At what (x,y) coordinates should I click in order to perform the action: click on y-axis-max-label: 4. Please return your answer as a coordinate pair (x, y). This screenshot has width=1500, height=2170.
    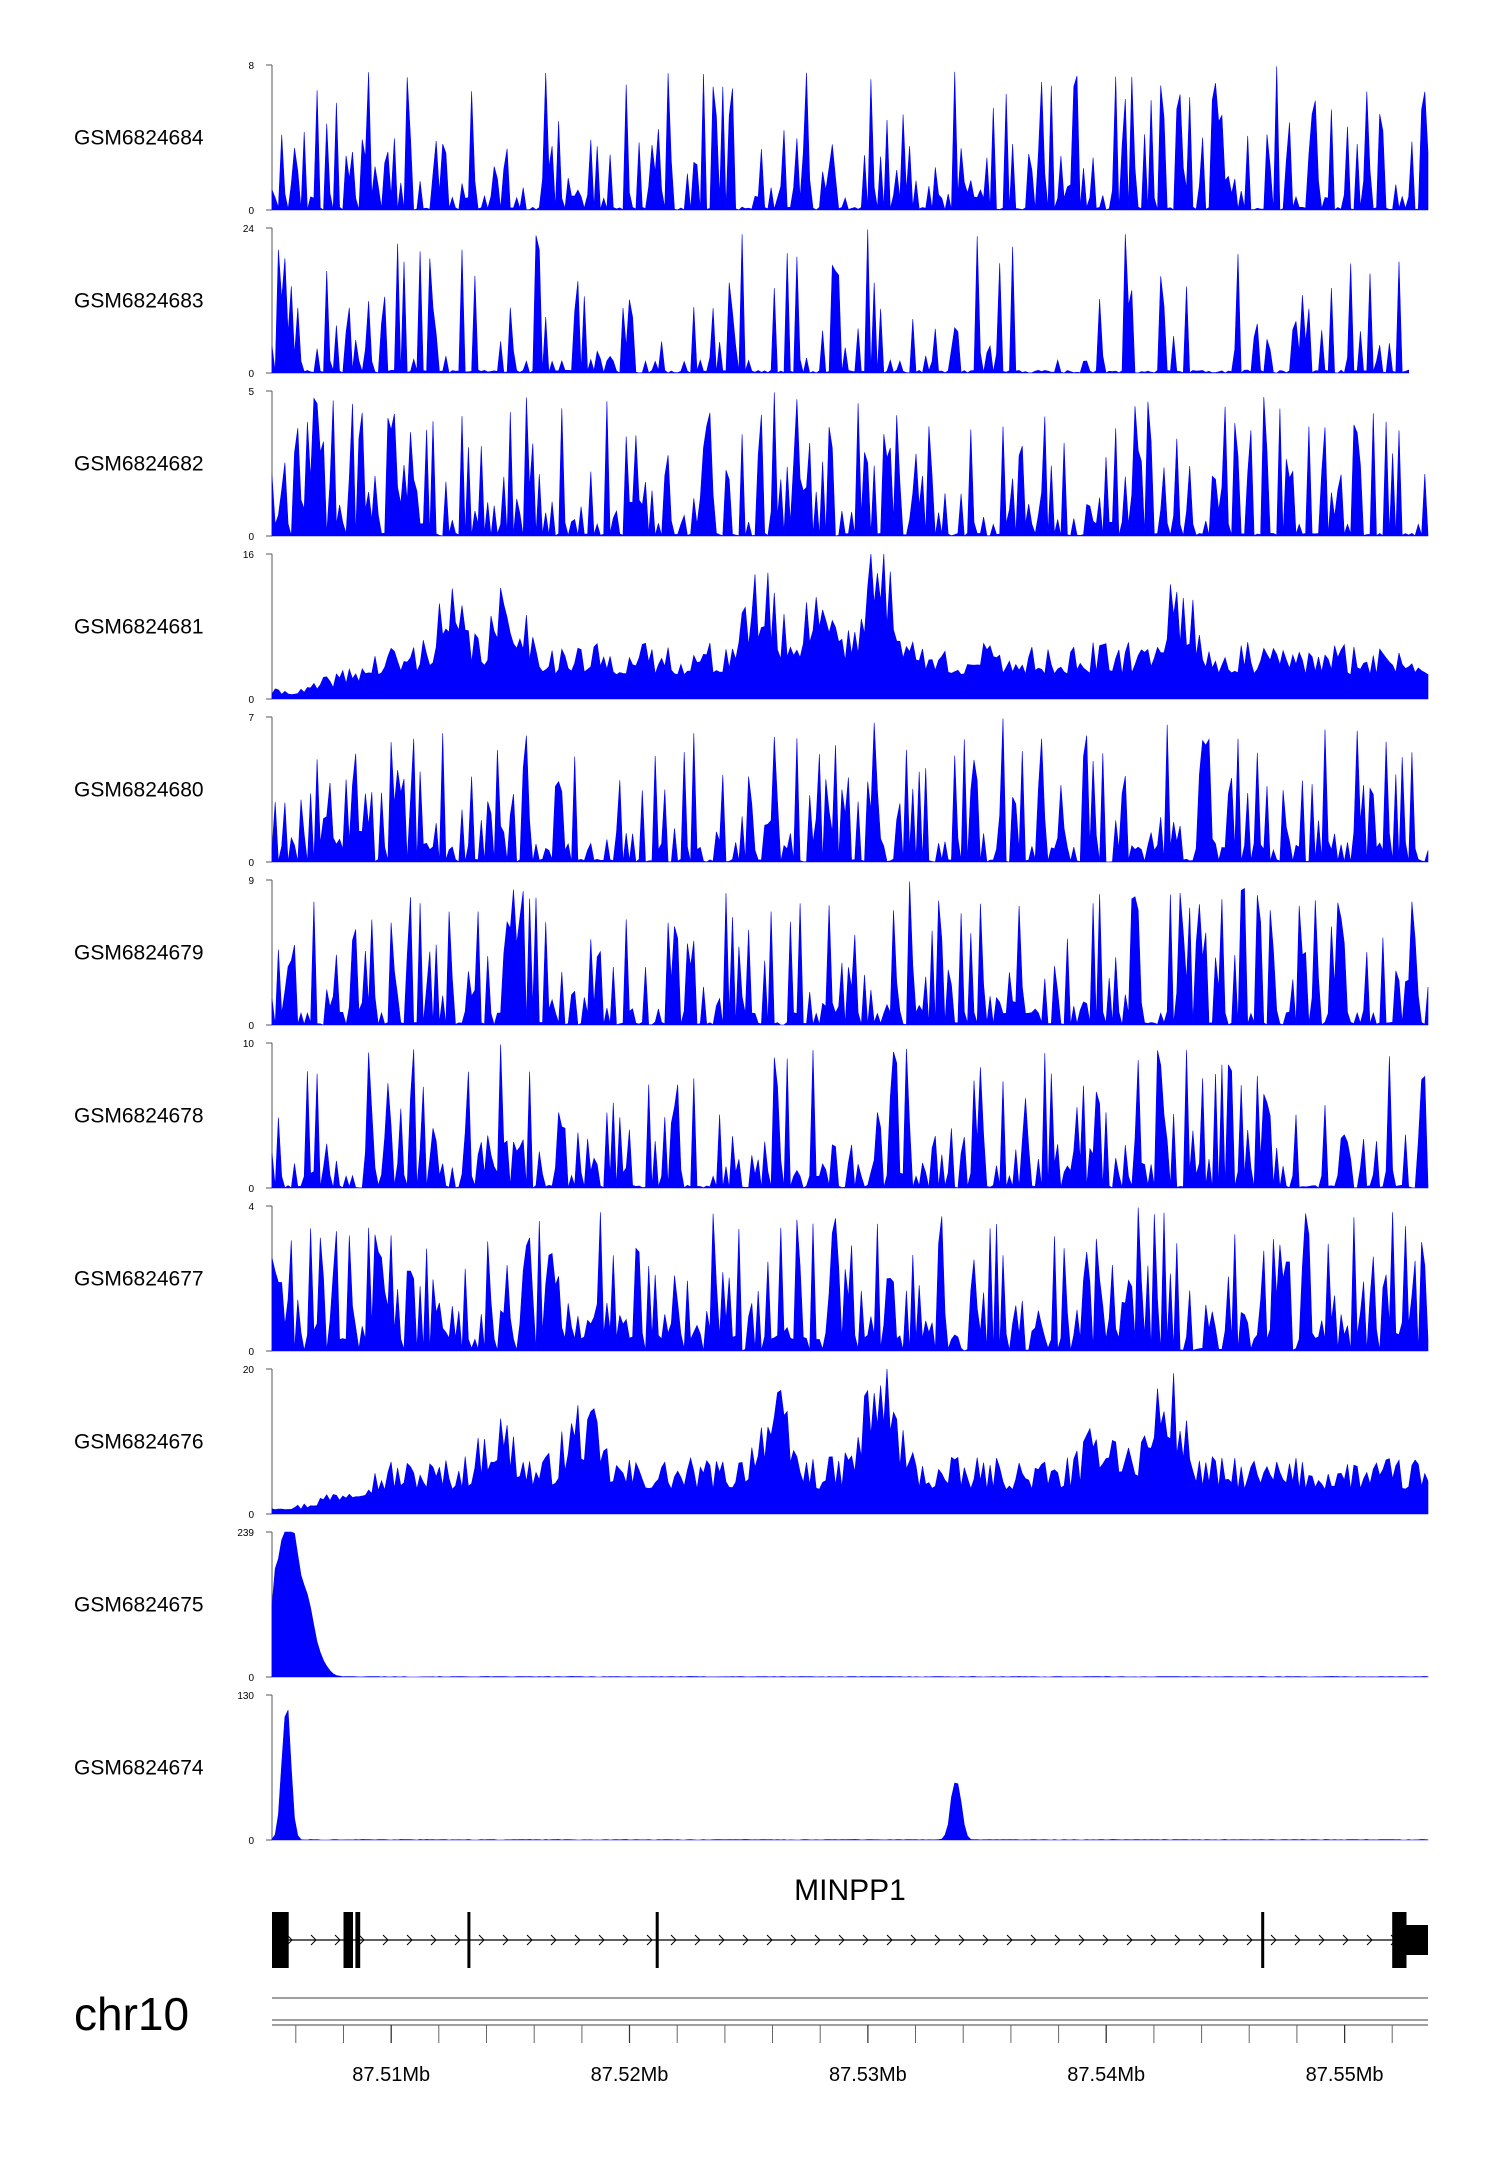
    Looking at the image, I should click on (251, 1207).